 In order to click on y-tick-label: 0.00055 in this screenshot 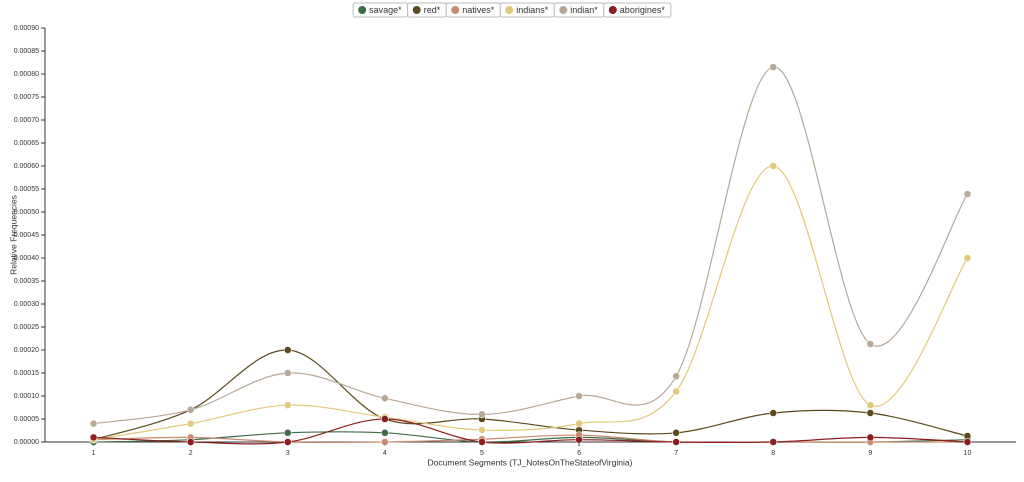, I will do `click(26, 189)`.